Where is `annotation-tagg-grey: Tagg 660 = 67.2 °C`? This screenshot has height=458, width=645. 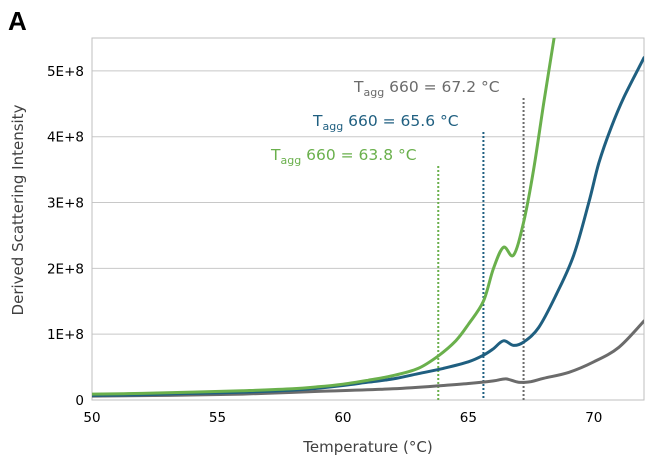
annotation-tagg-grey: Tagg 660 = 67.2 °C is located at coordinates (426, 88).